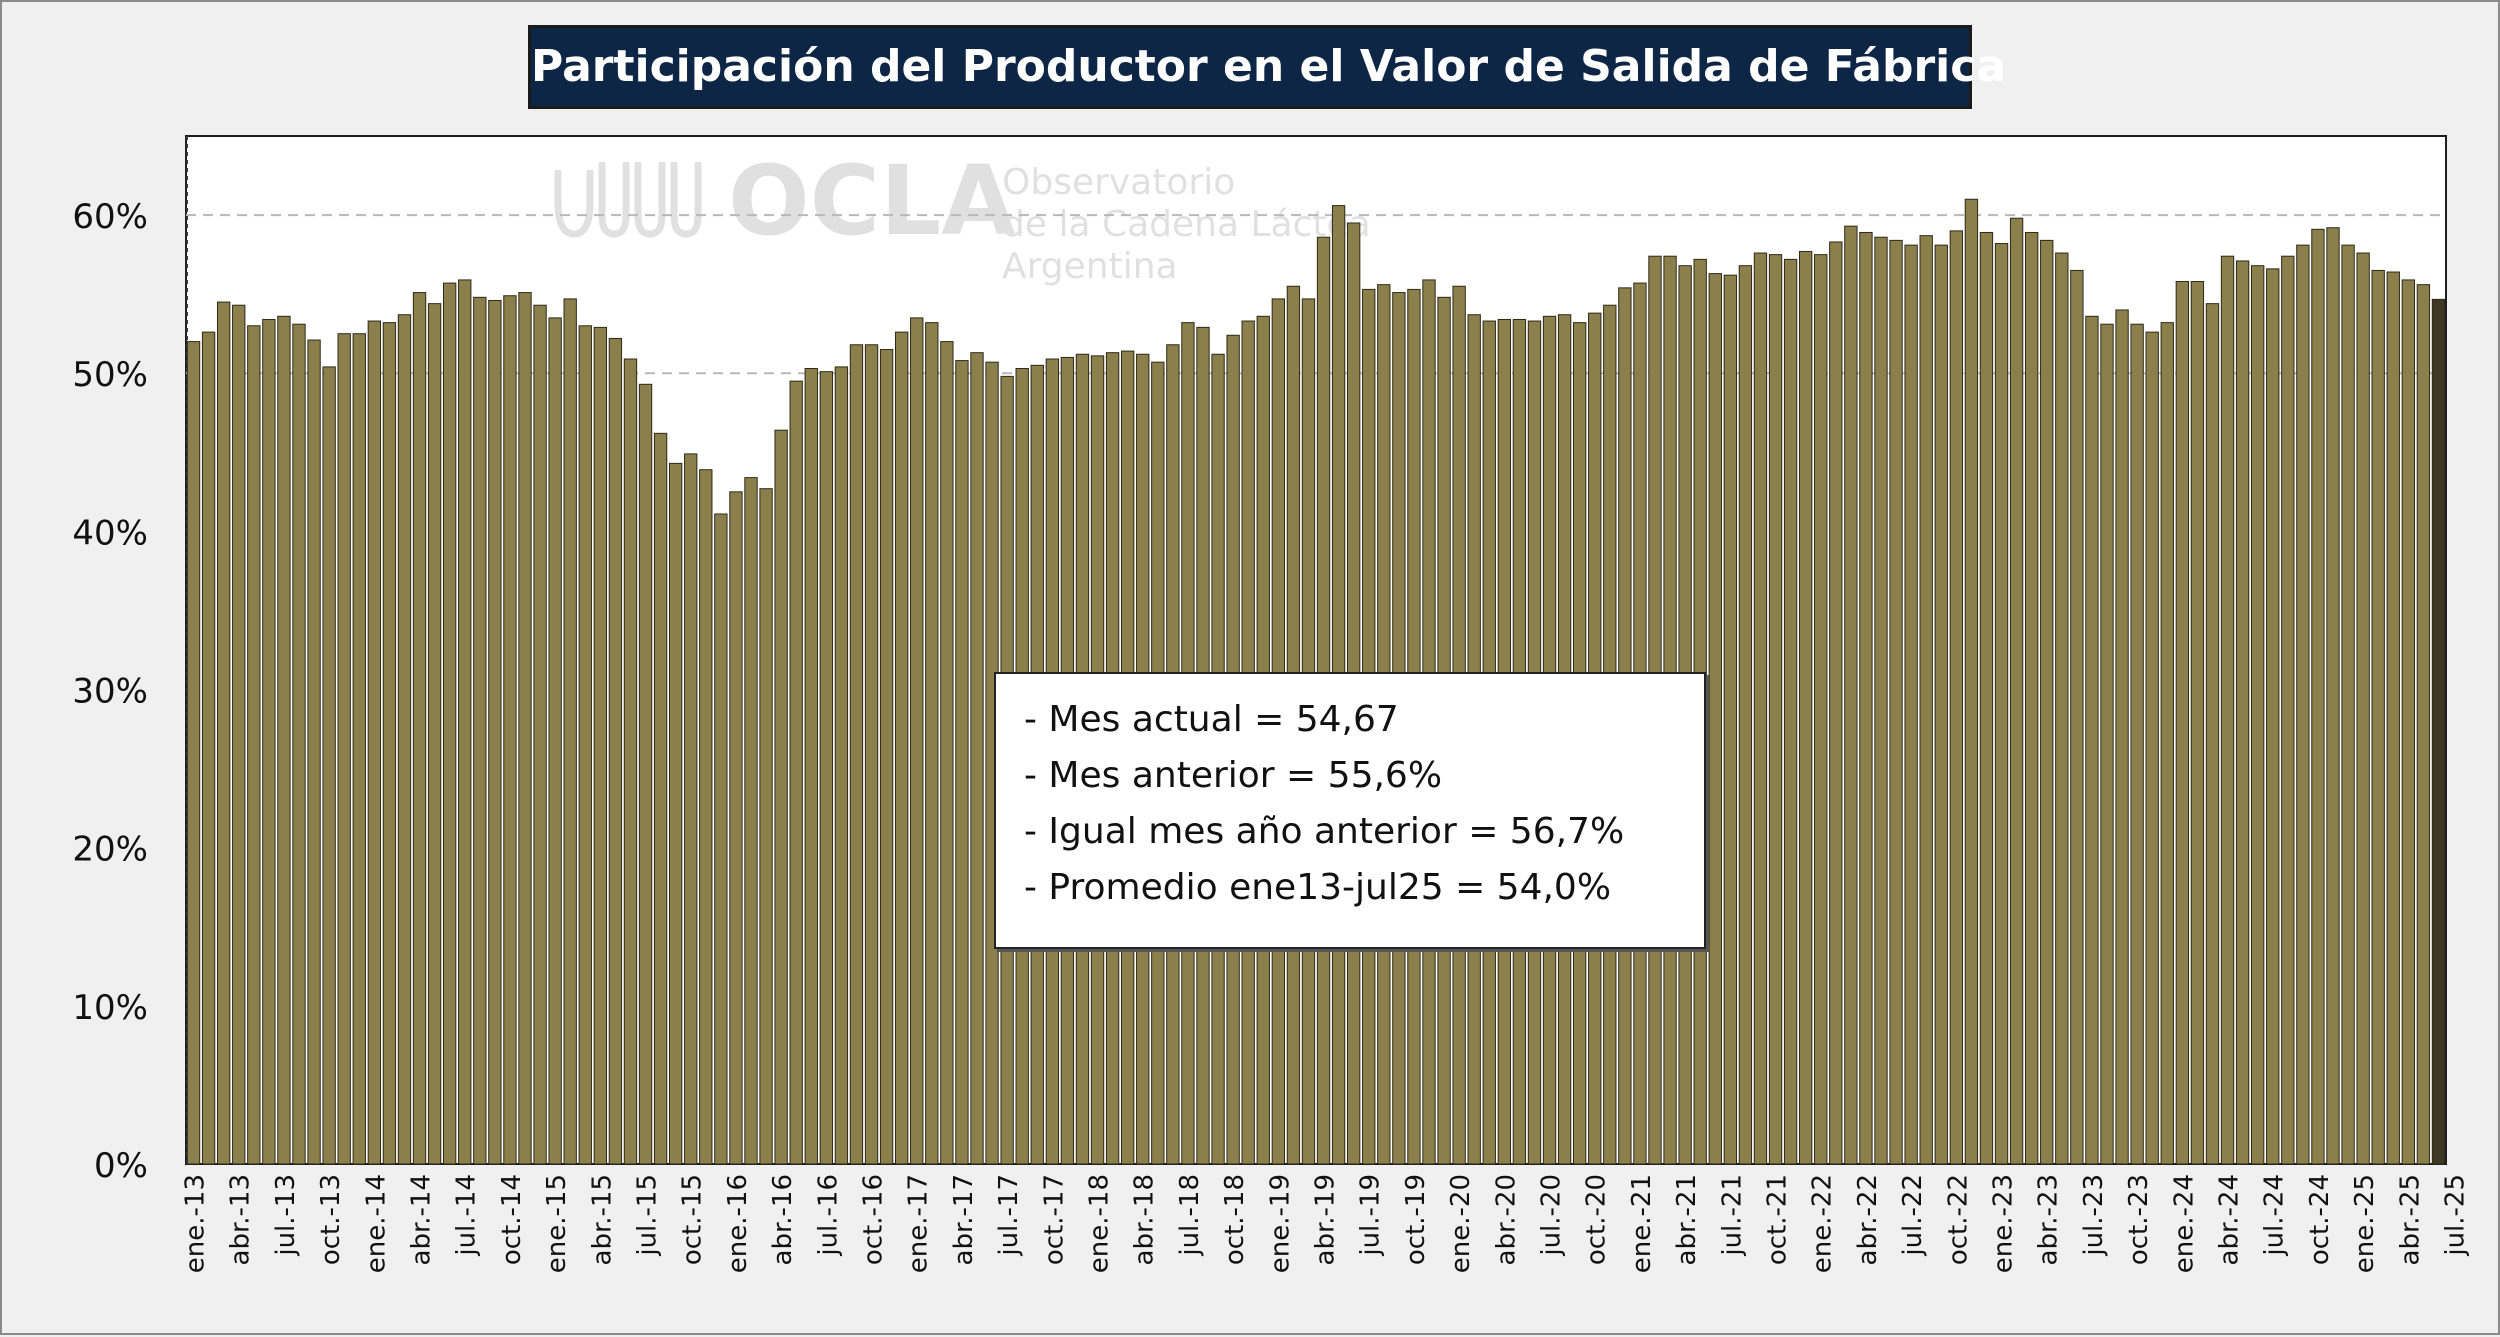  I want to click on y-tick-label: 0%, so click(121, 1166).